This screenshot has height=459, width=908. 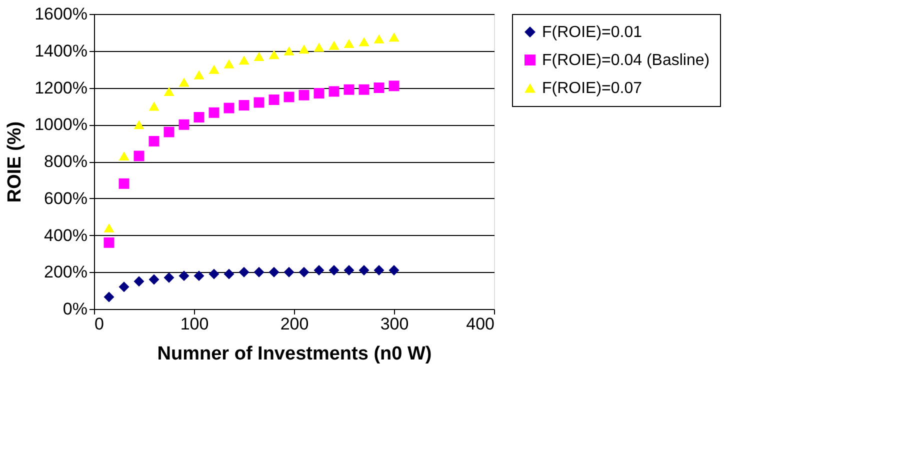 What do you see at coordinates (592, 88) in the screenshot?
I see `legend-label: F(ROIE)=0.07` at bounding box center [592, 88].